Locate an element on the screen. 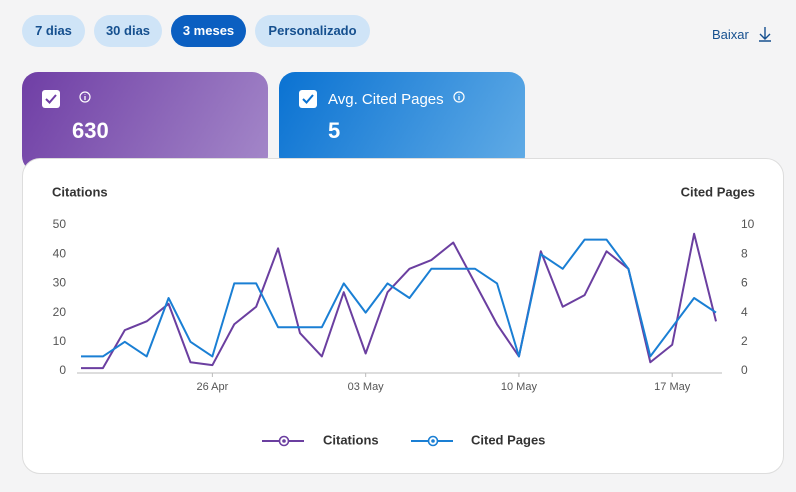 The image size is (796, 492). y2-tick-label: 0 is located at coordinates (744, 370).